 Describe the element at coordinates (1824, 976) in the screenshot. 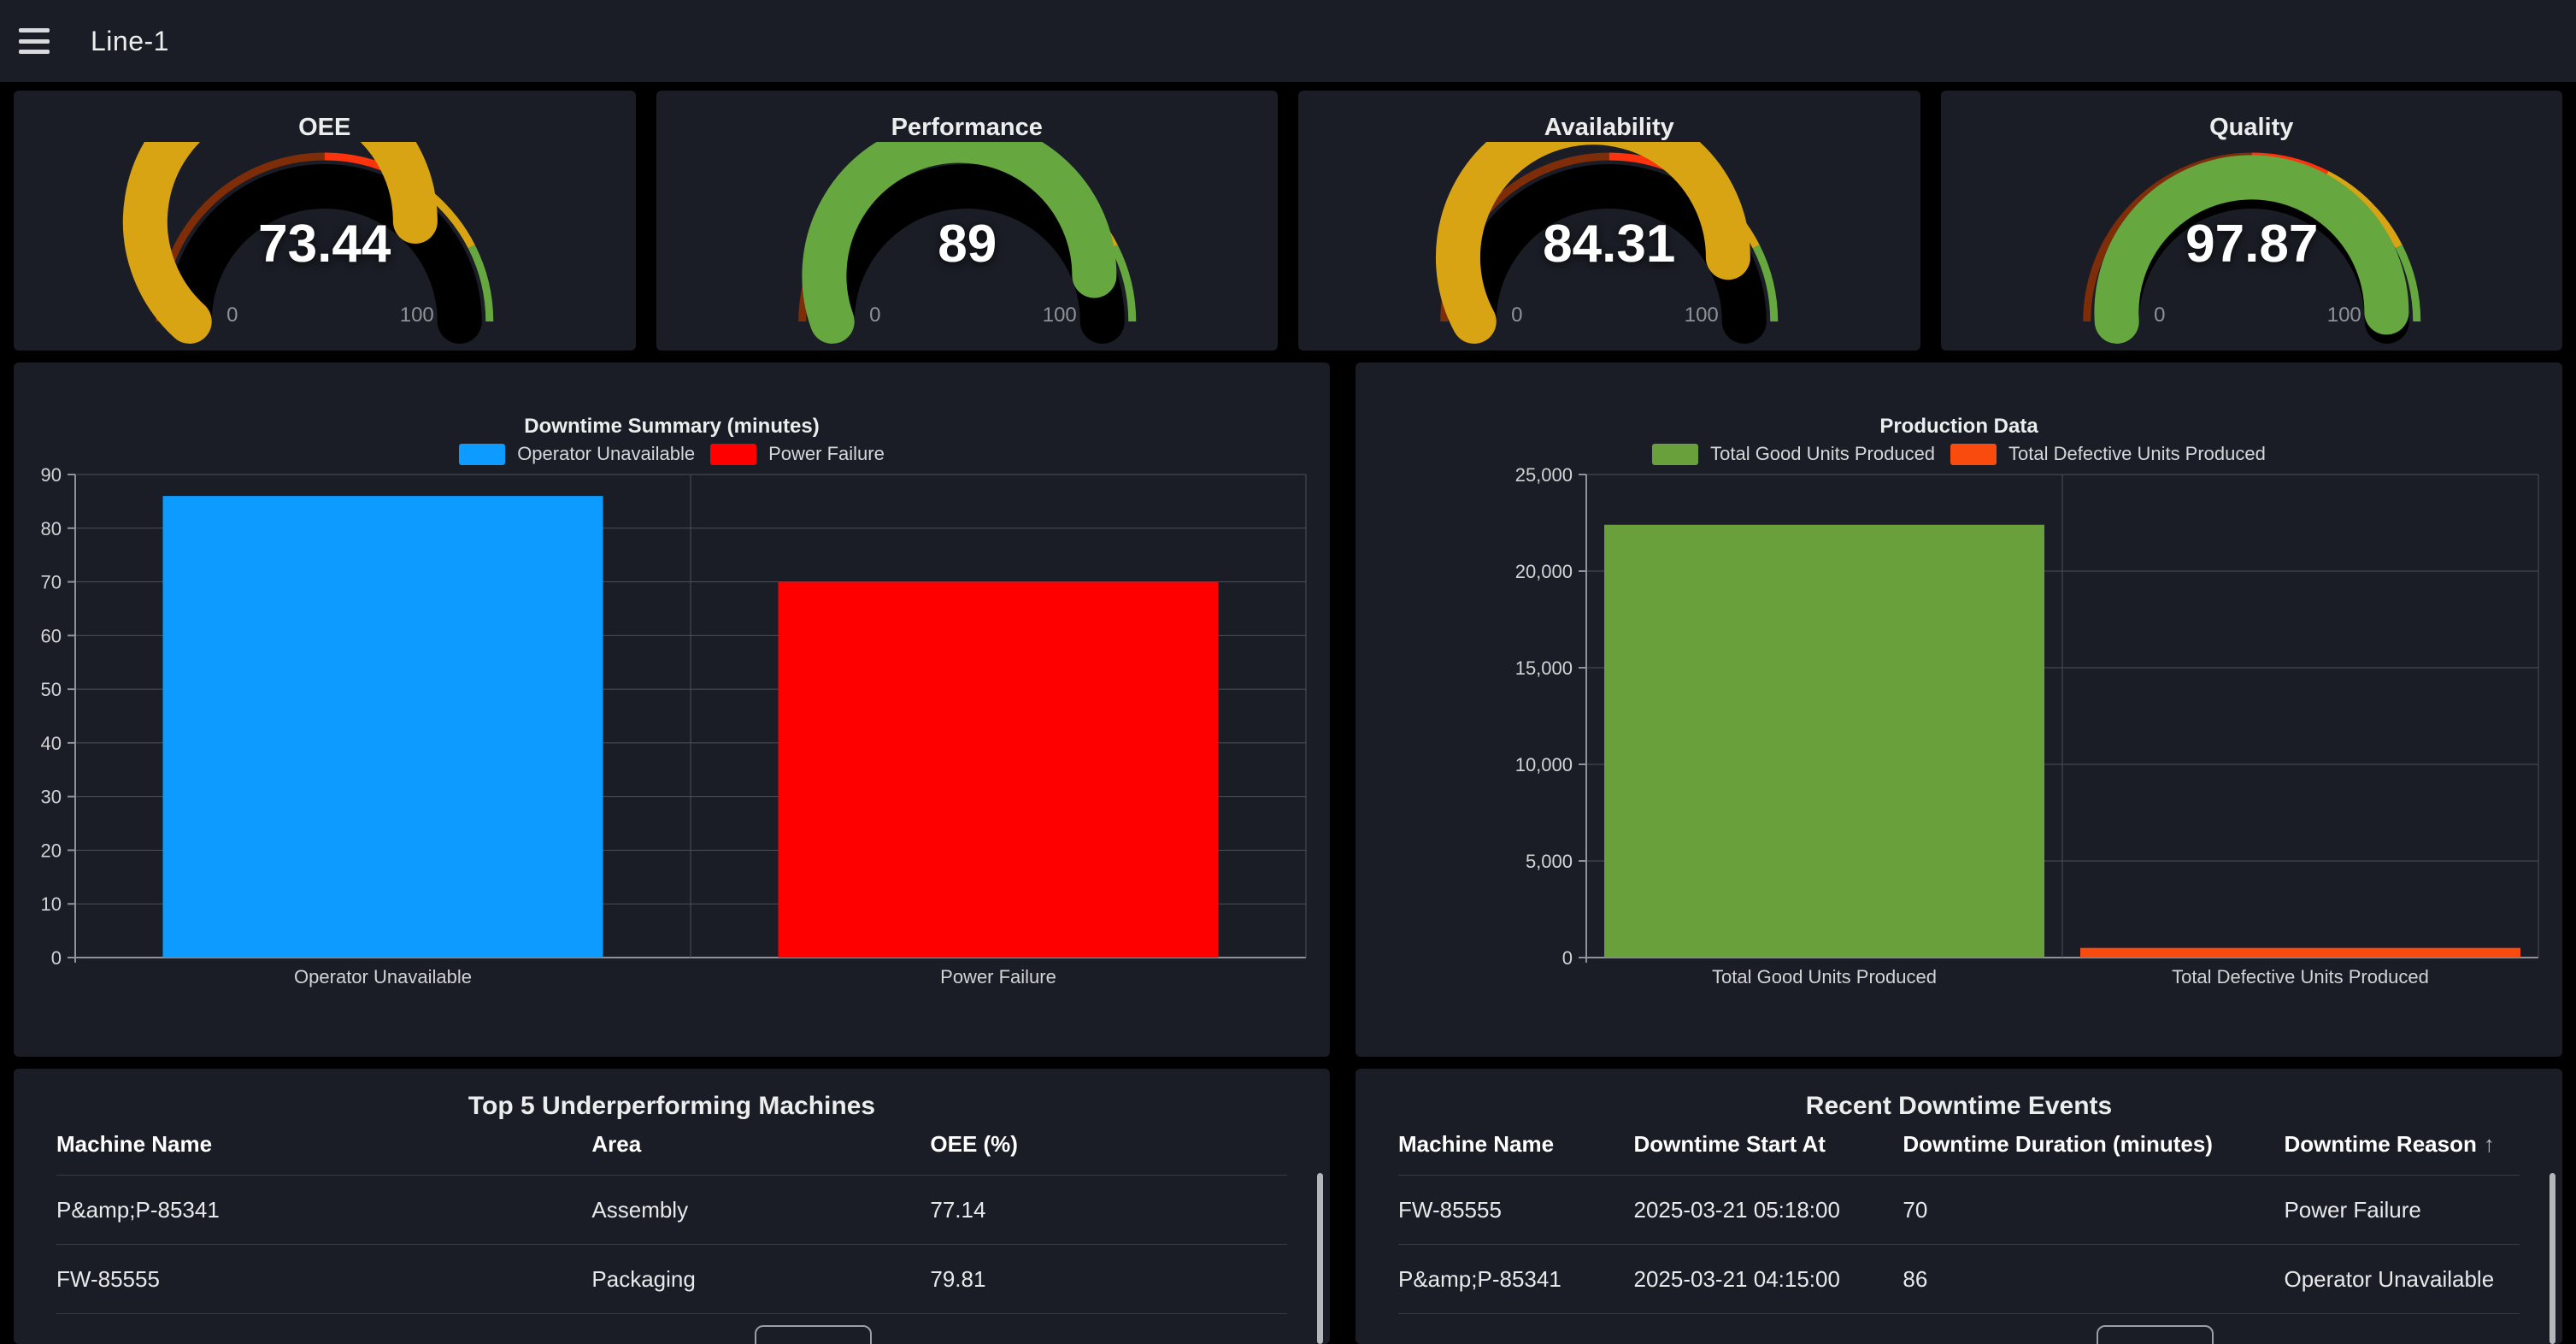

I see `x-category-label: Total Good Units Produced` at that location.